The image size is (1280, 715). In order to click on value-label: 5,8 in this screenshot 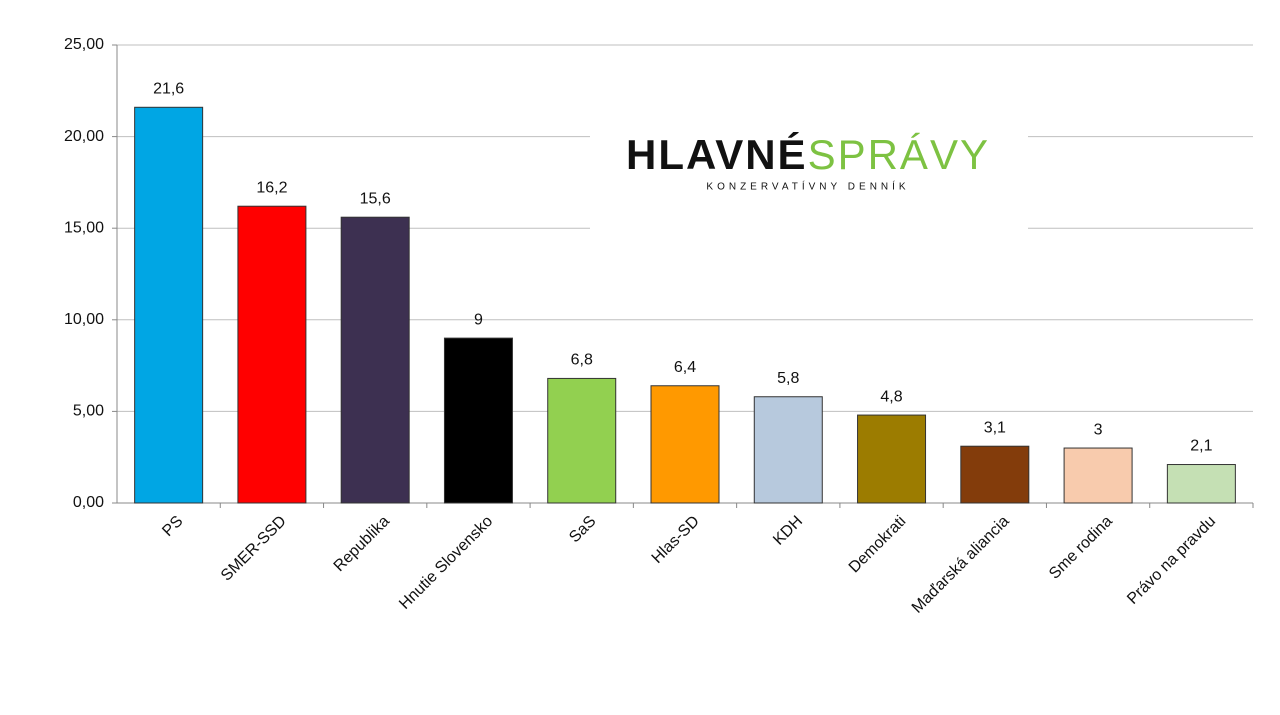, I will do `click(788, 378)`.